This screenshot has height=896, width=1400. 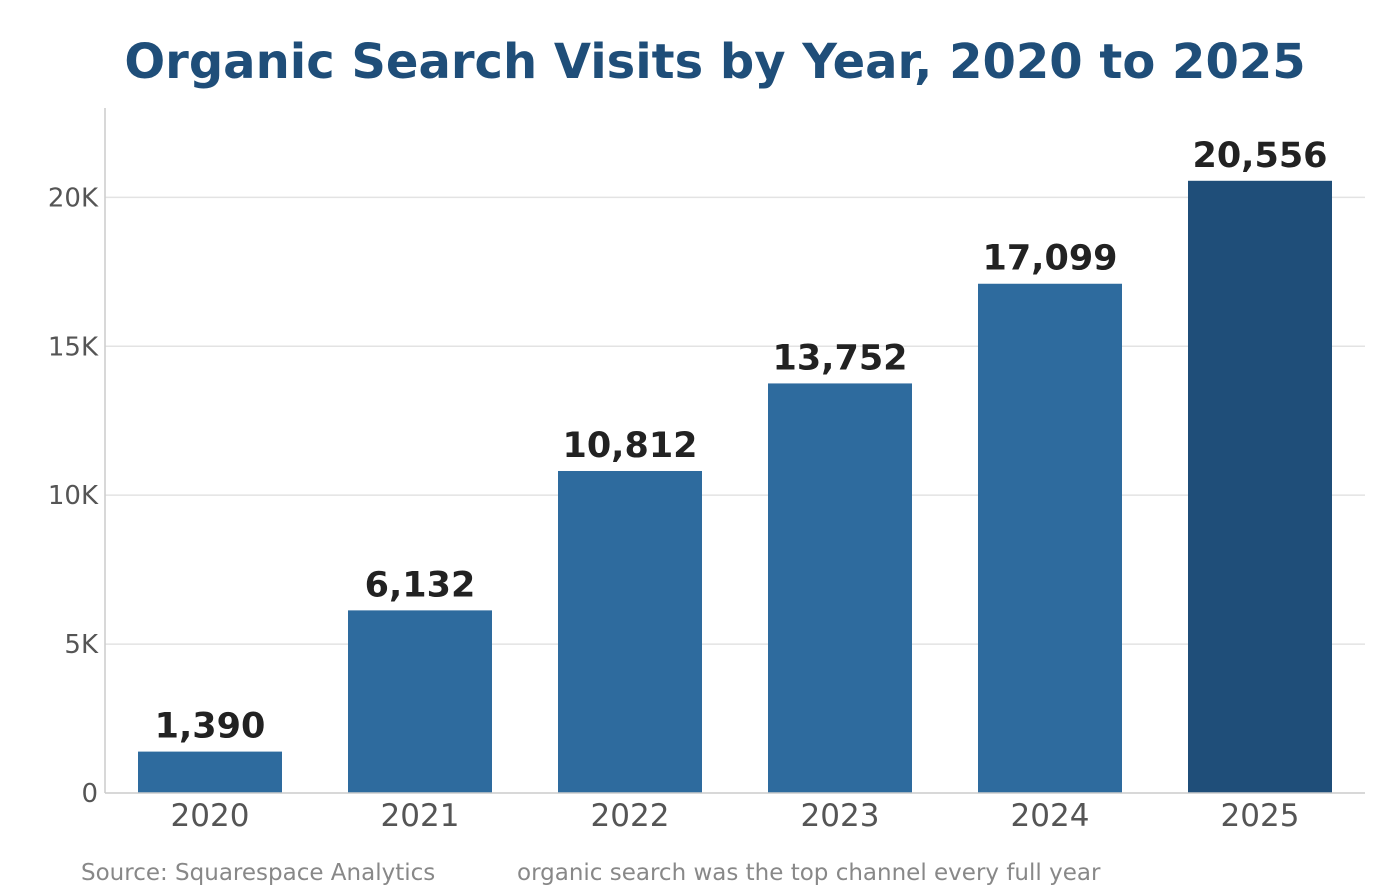 I want to click on data-label-2021: 6,132, so click(x=420, y=585).